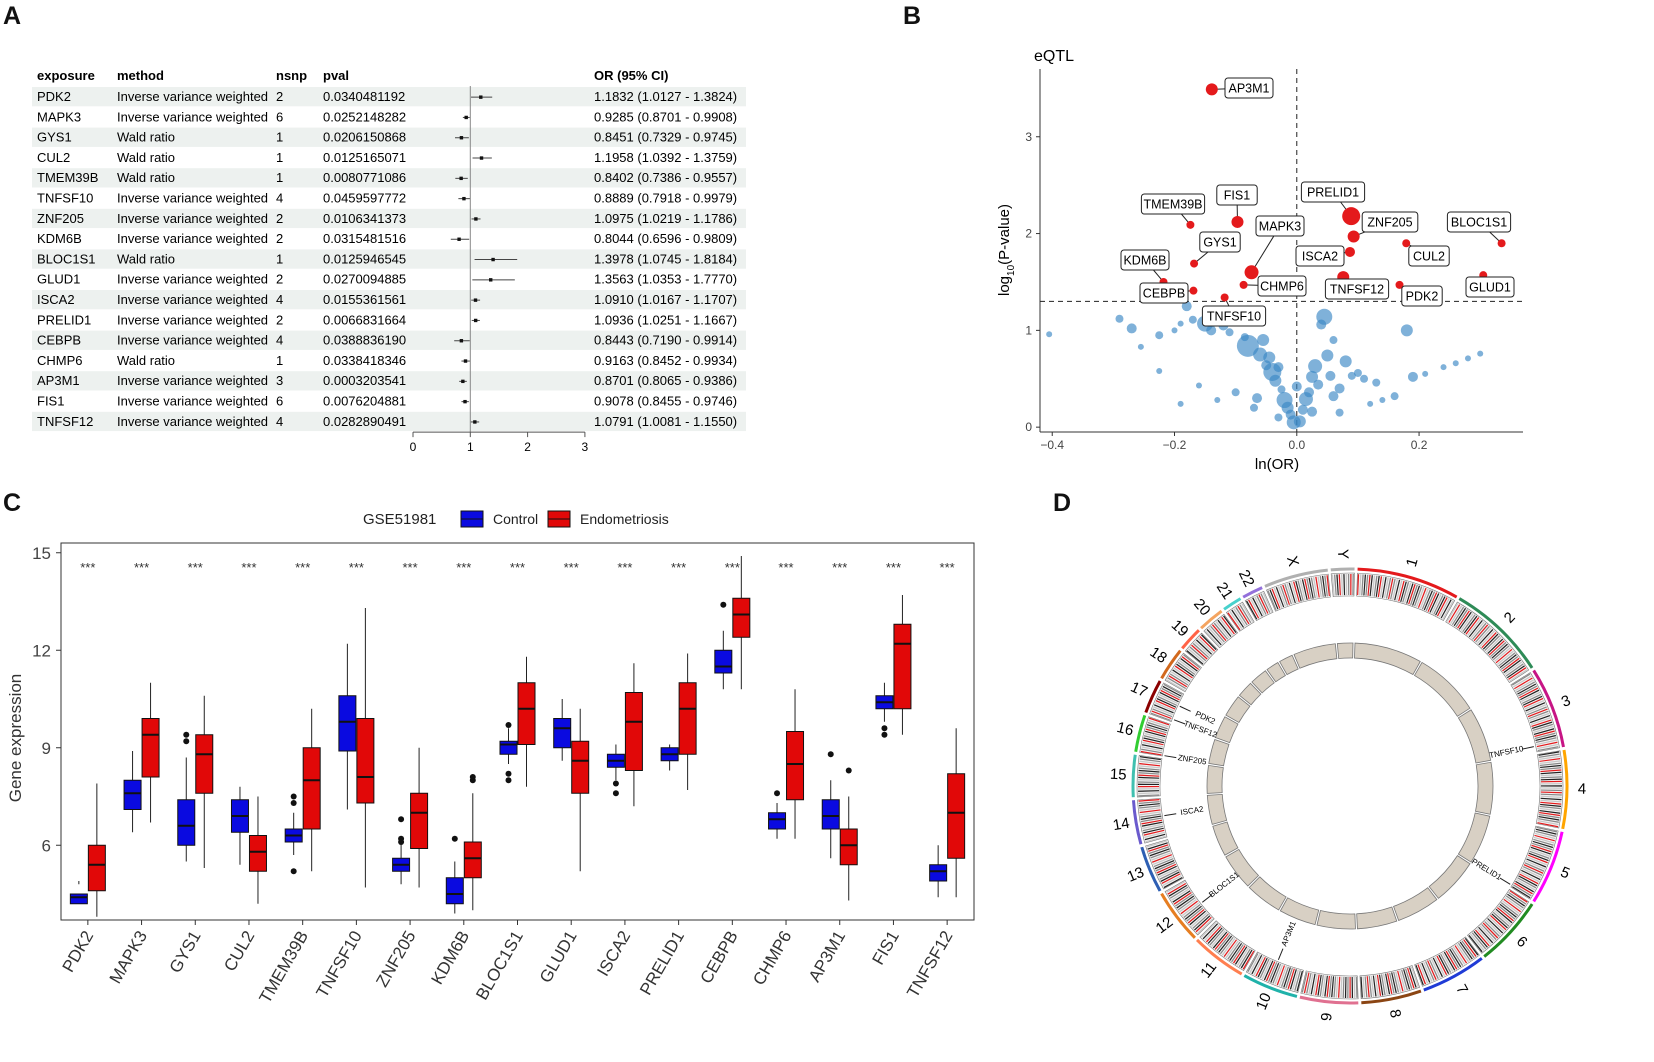 This screenshot has height=1062, width=1654. Describe the element at coordinates (192, 319) in the screenshot. I see `cell-method: Inverse variance weighted` at that location.